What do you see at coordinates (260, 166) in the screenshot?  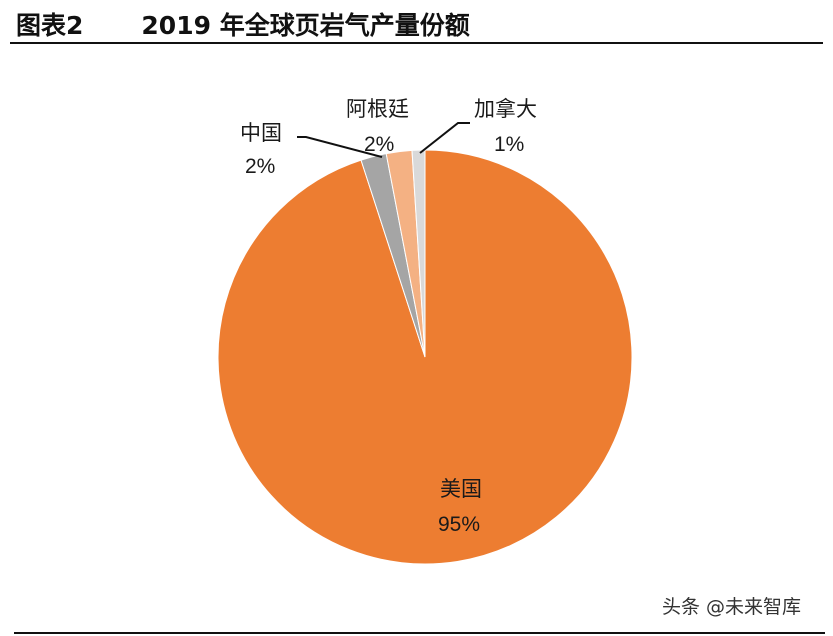 I see `label-china-pct: 2%` at bounding box center [260, 166].